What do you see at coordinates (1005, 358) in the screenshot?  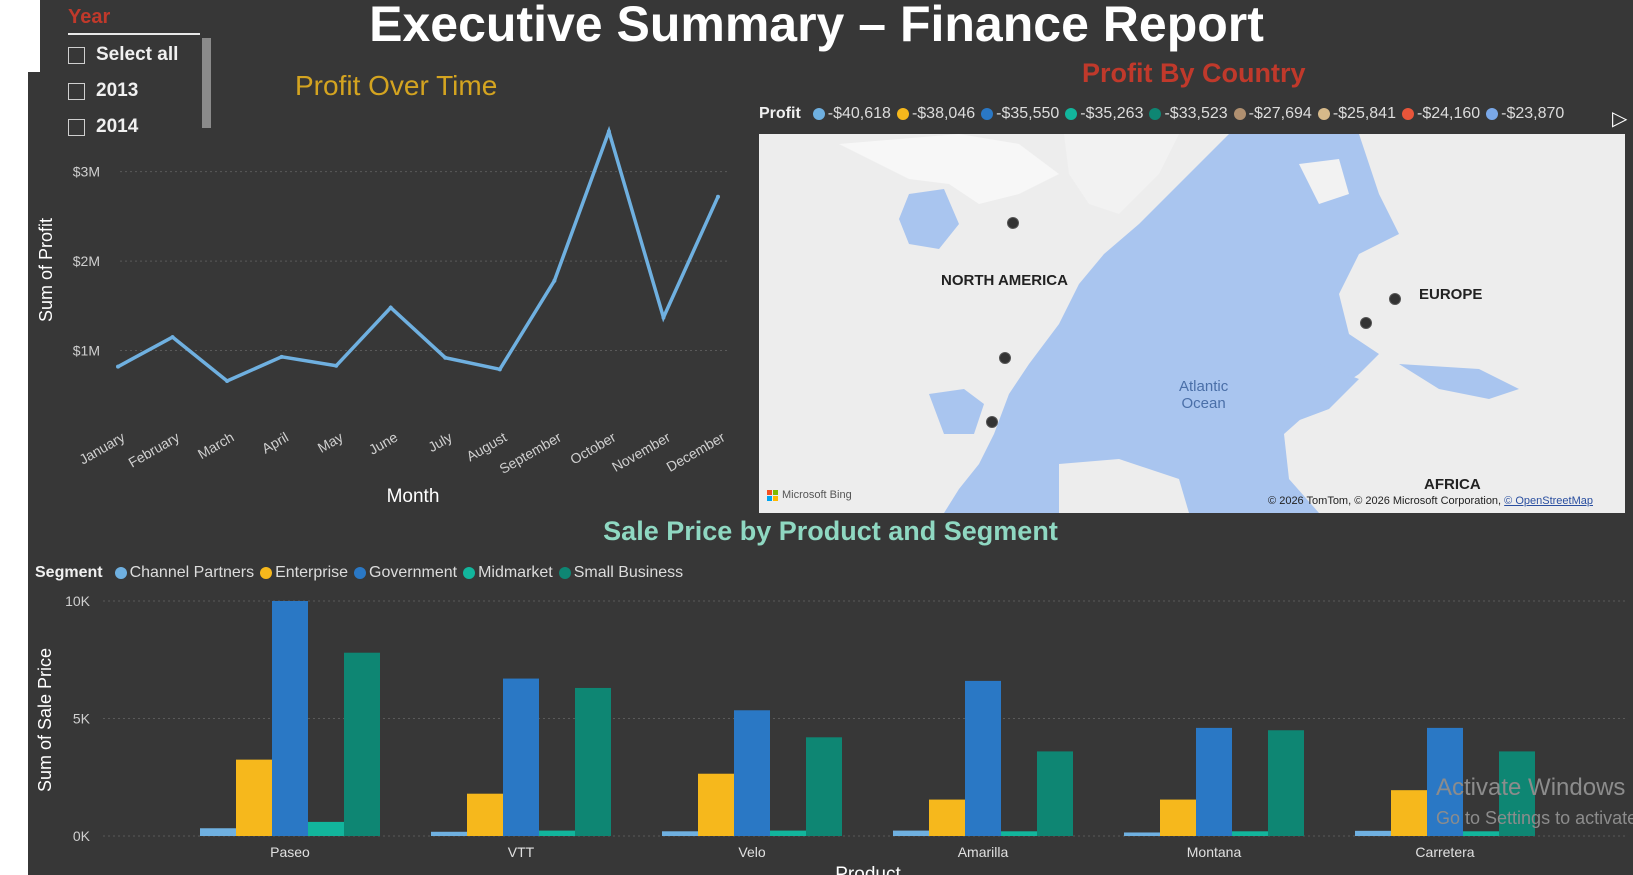 I see `map-marker-united-states` at bounding box center [1005, 358].